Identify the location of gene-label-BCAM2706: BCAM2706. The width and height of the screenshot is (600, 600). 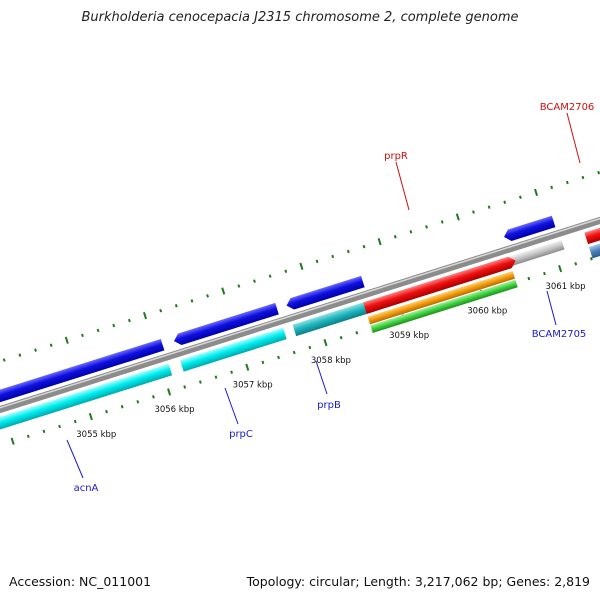
(567, 107).